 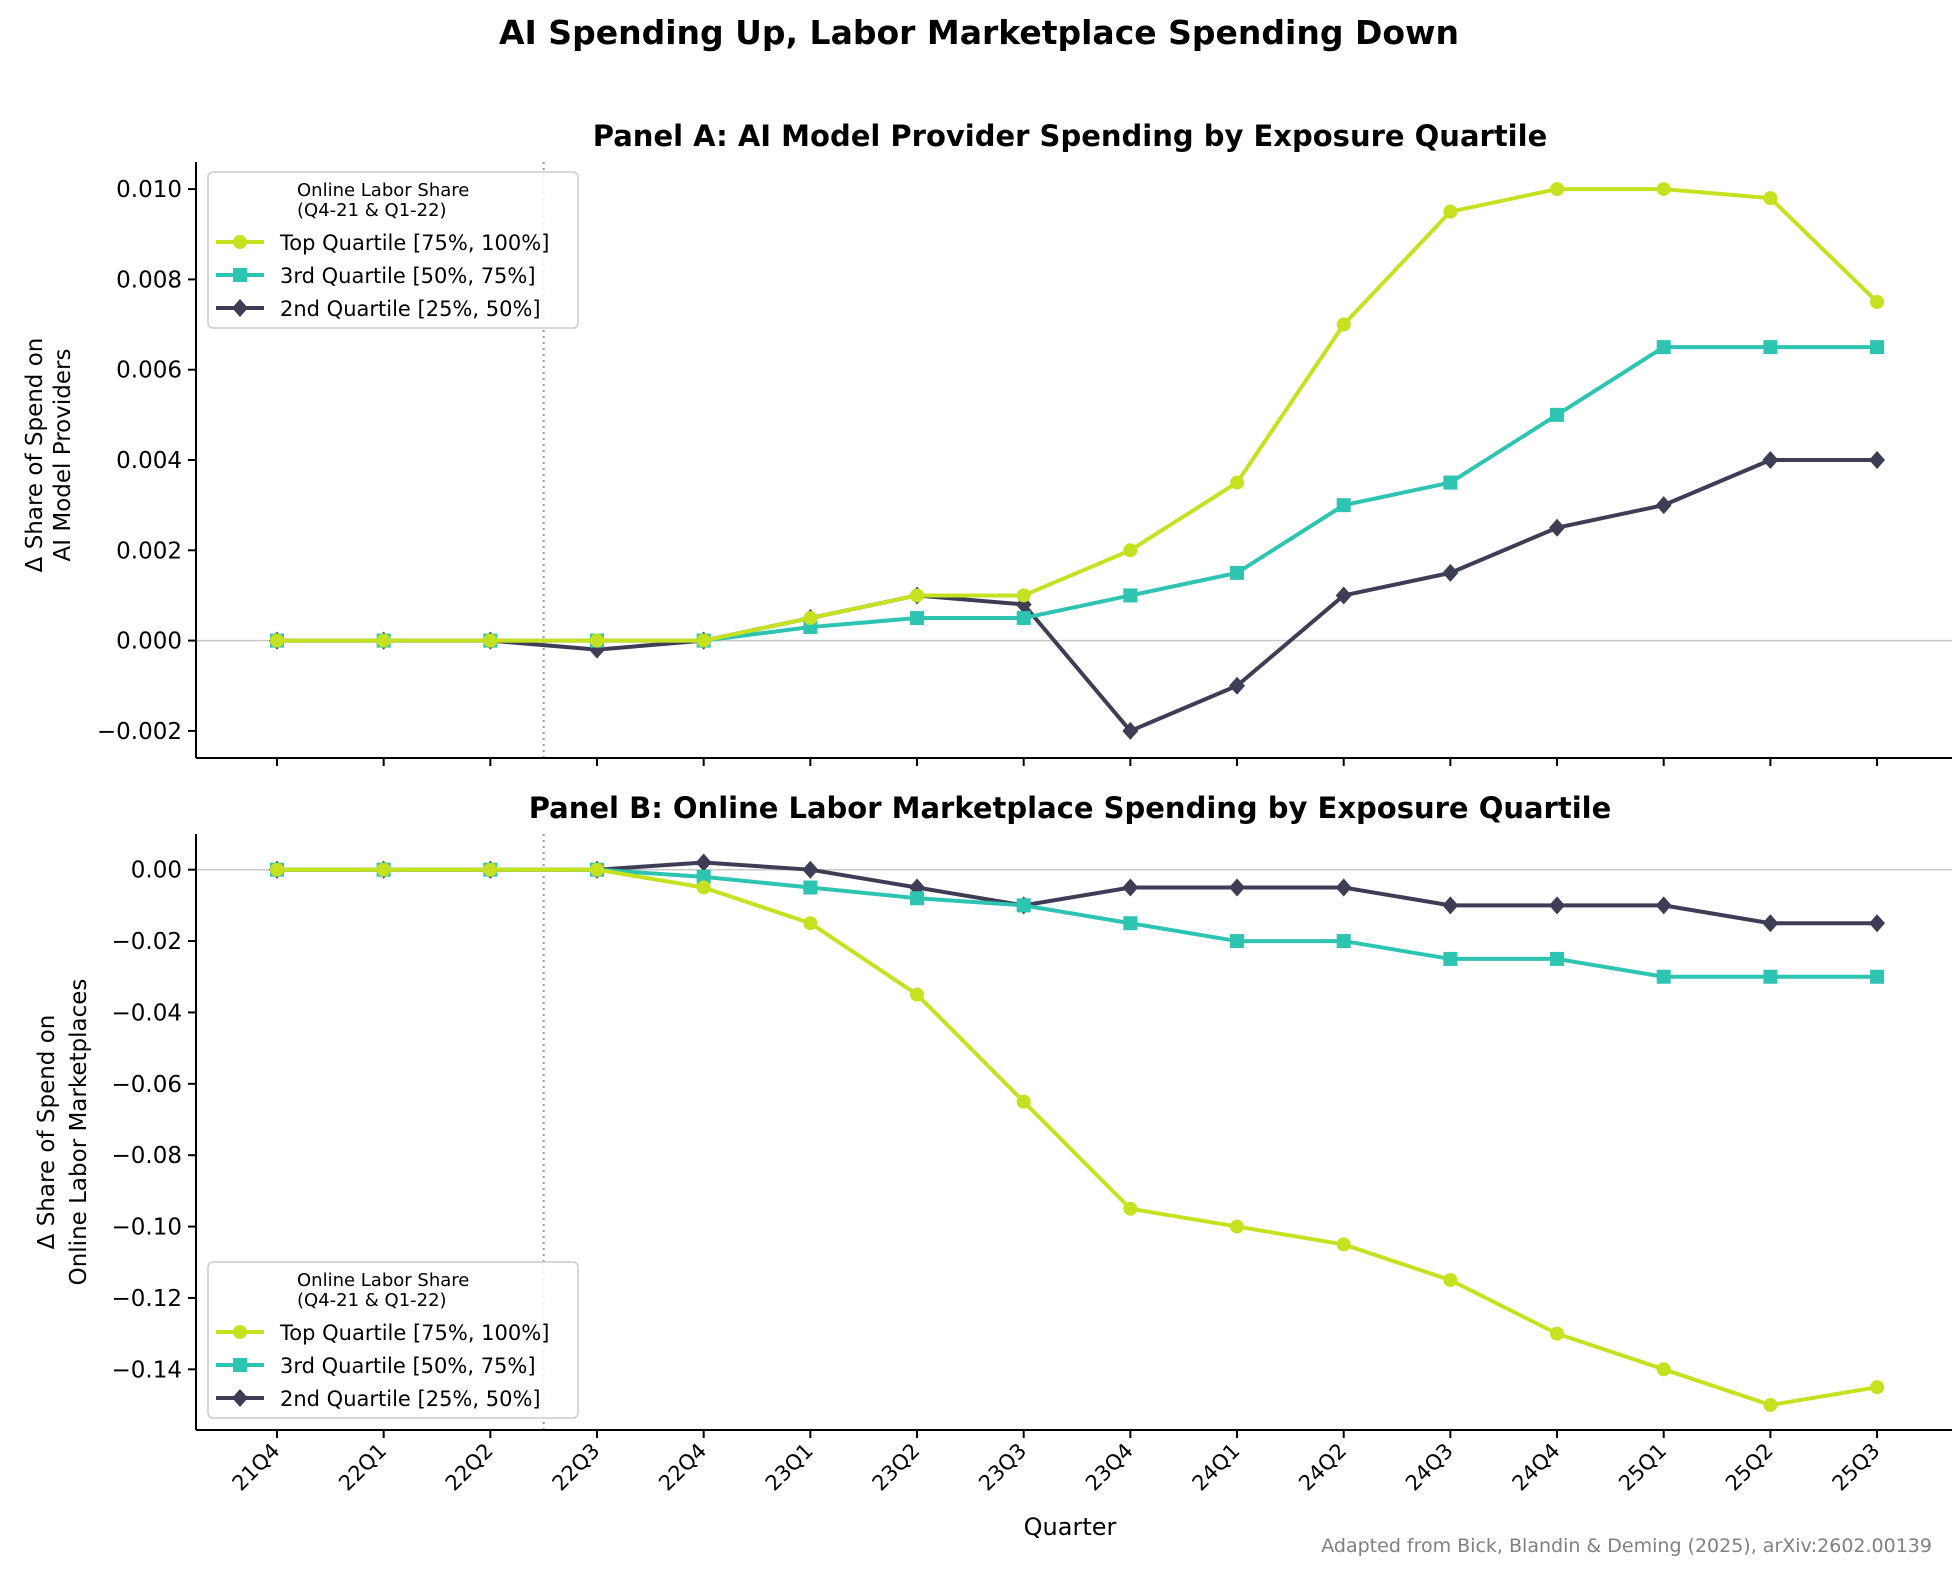 What do you see at coordinates (63, 455) in the screenshot?
I see `y-axis-label: AI Model Providers` at bounding box center [63, 455].